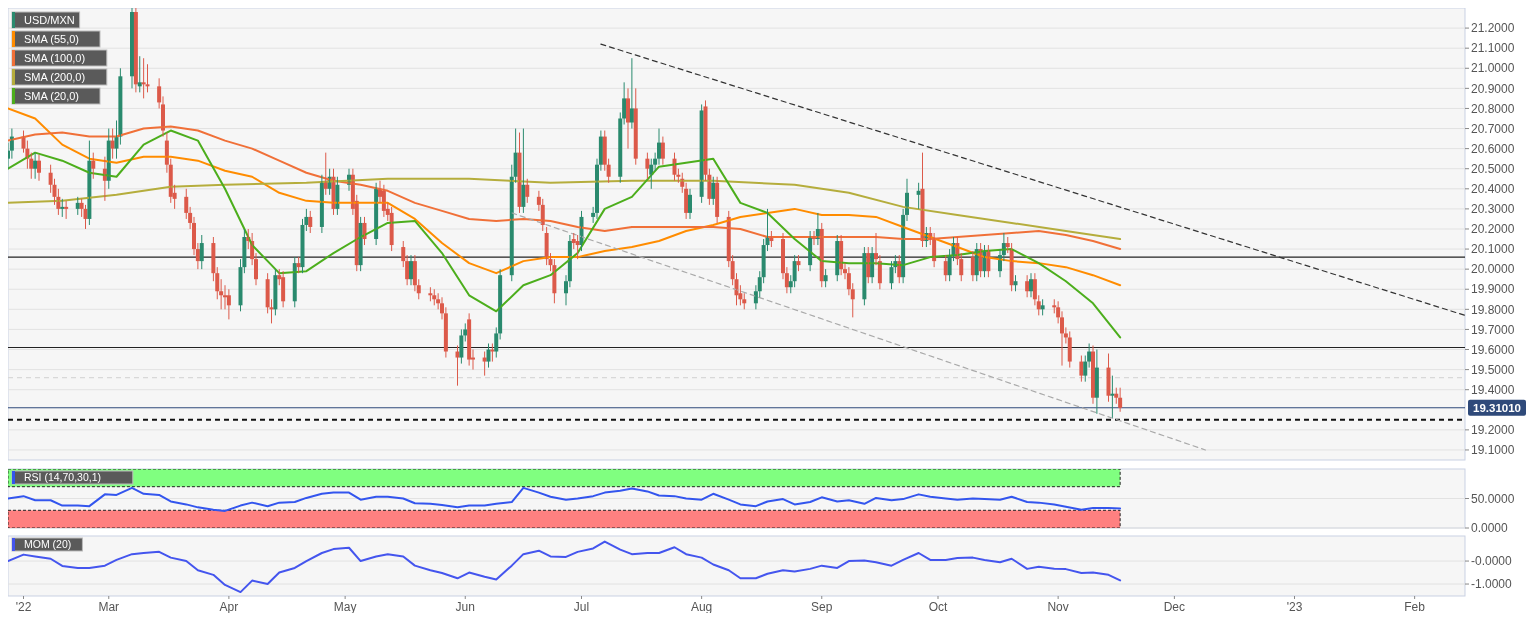  Describe the element at coordinates (63, 477) in the screenshot. I see `legend-label: RSI (14,70,30,1)` at that location.